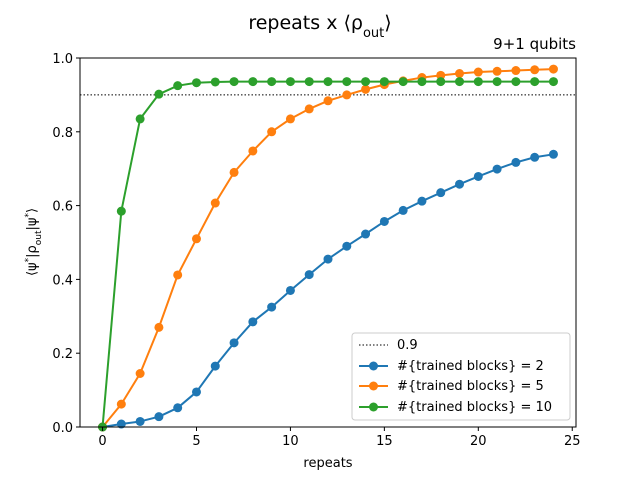 The width and height of the screenshot is (640, 480). What do you see at coordinates (470, 386) in the screenshot?
I see `legend-label-series-2: #{trained blocks} = 5` at bounding box center [470, 386].